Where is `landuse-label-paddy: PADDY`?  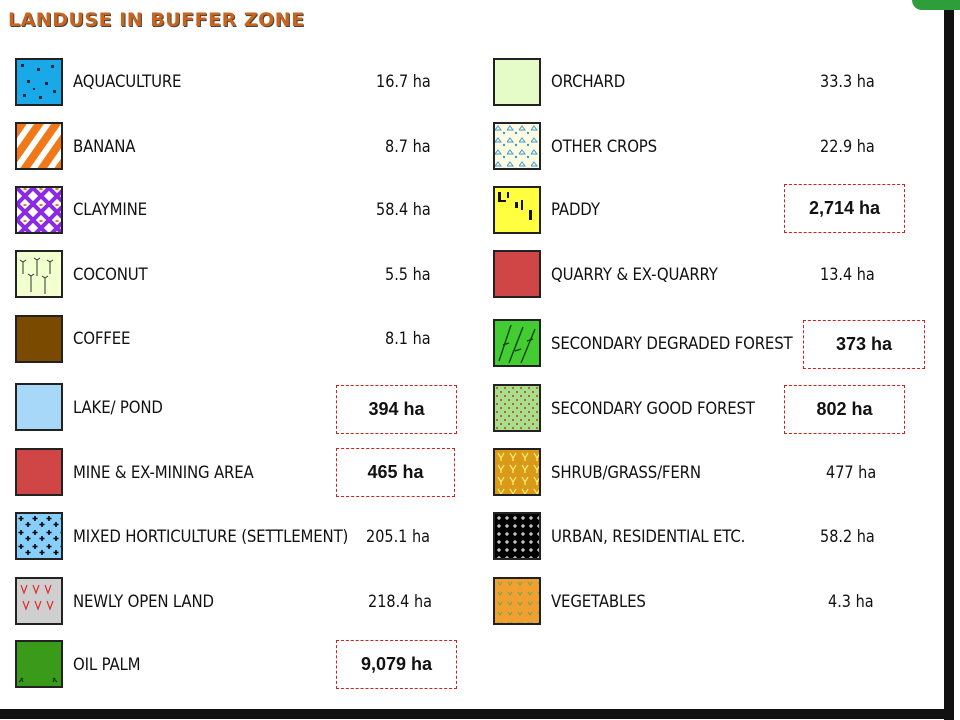
landuse-label-paddy: PADDY is located at coordinates (575, 210).